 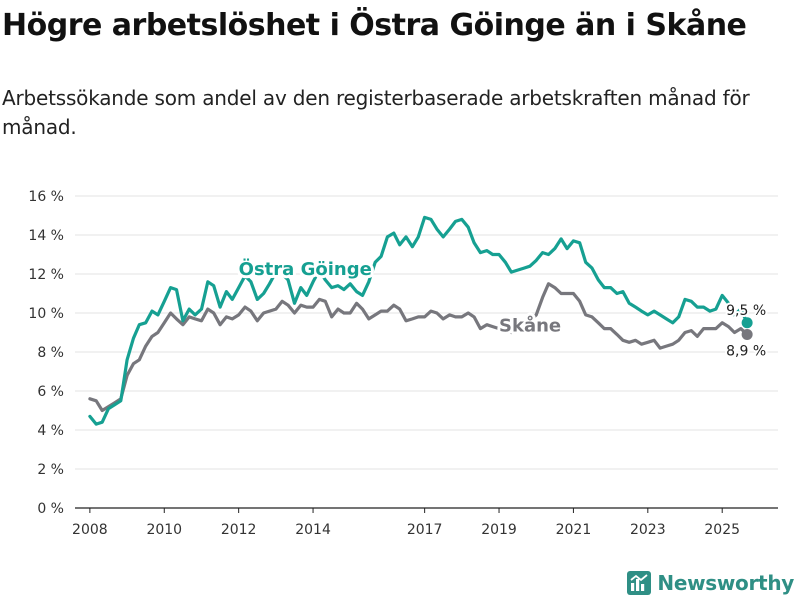 I want to click on end-value-label-skane: 8,9 %, so click(x=746, y=351).